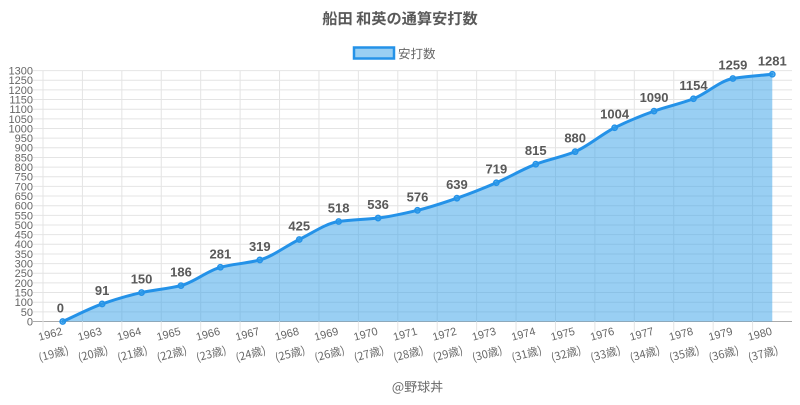 The width and height of the screenshot is (800, 405). What do you see at coordinates (27, 313) in the screenshot?
I see `svg-text: 50` at bounding box center [27, 313].